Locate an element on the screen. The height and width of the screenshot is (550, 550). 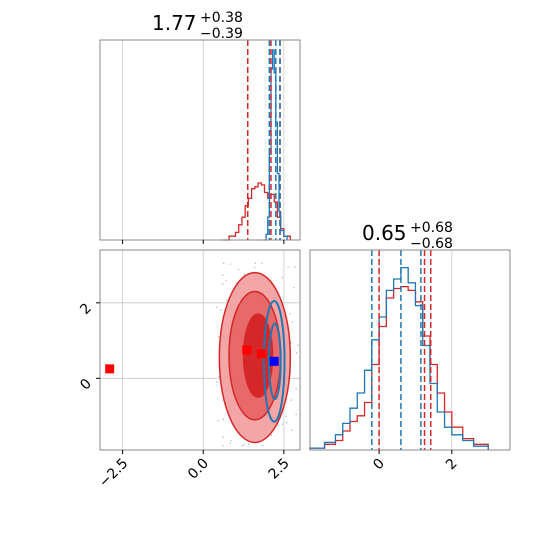
panel-contour-xy is located at coordinates (200, 350).